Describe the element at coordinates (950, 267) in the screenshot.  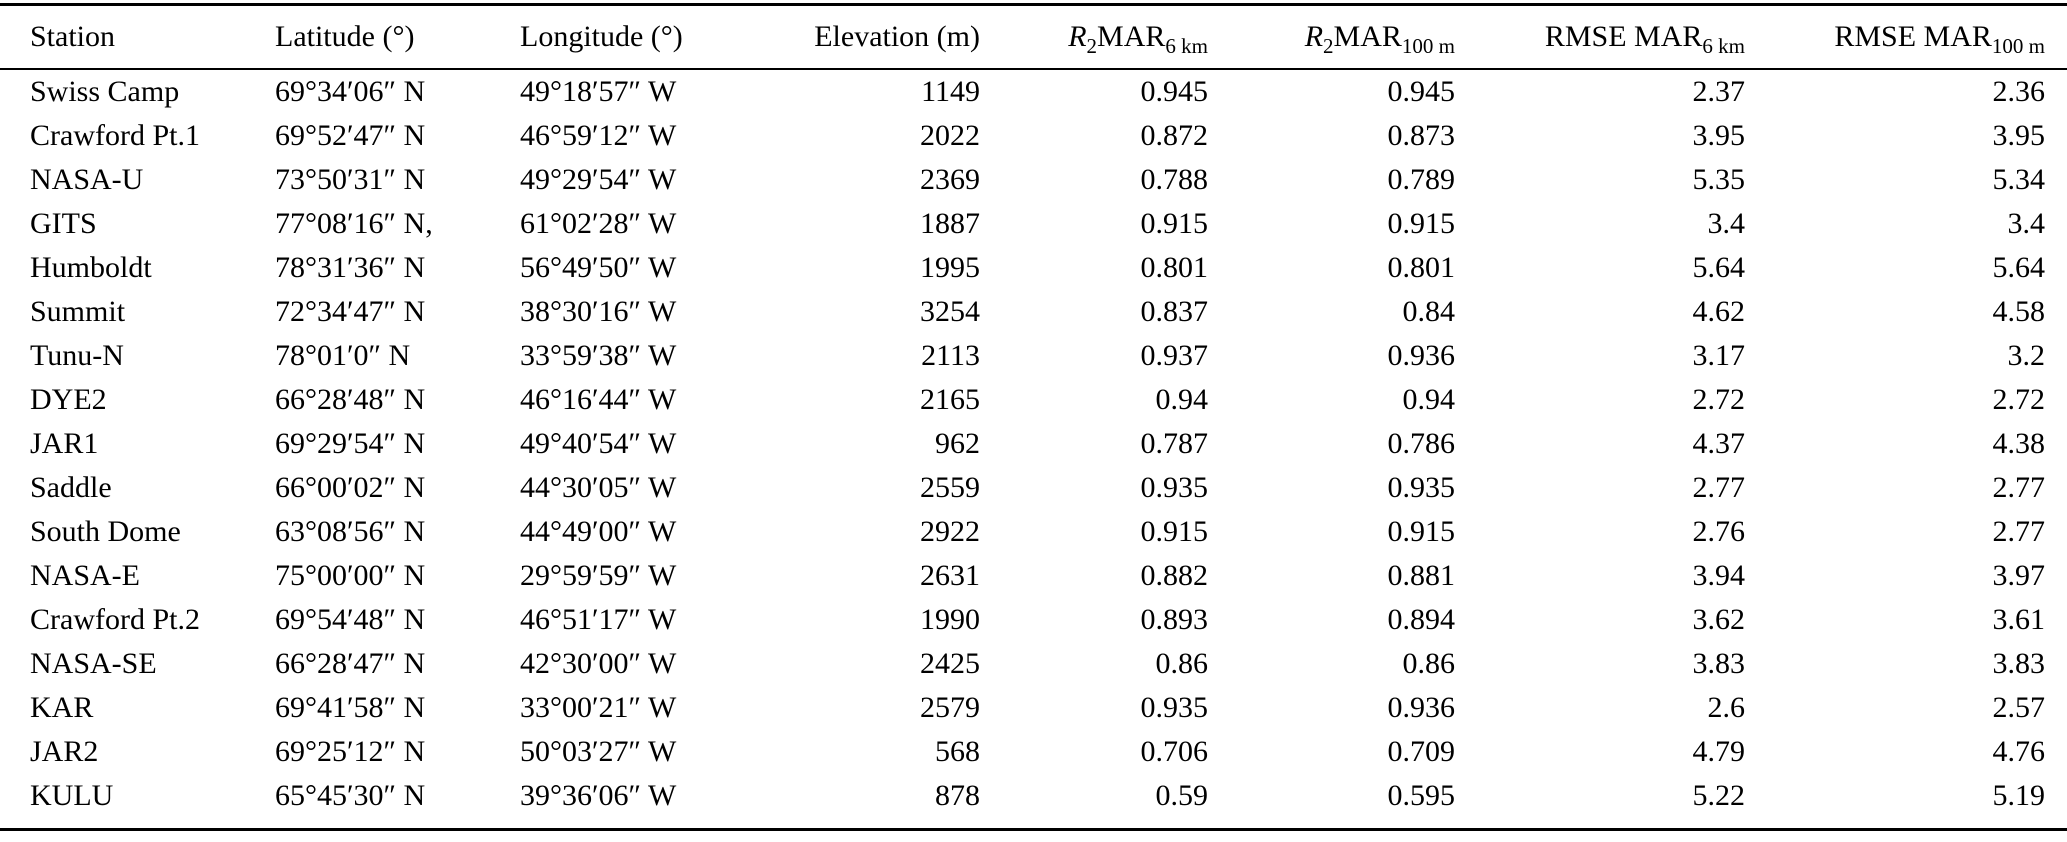
I see `cell-elevation: 1995` at that location.